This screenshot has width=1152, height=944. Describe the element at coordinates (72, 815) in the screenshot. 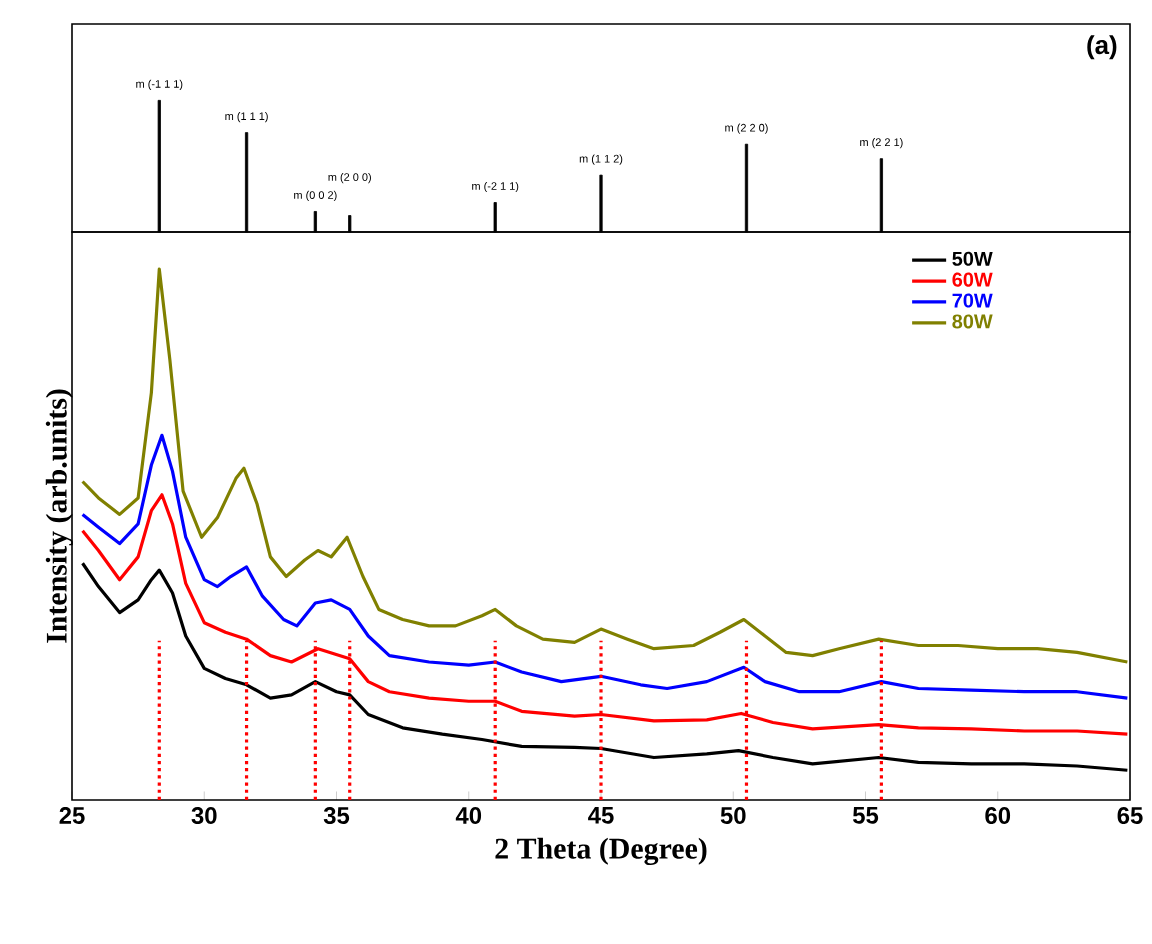

I see `x-tick-label: 25` at that location.